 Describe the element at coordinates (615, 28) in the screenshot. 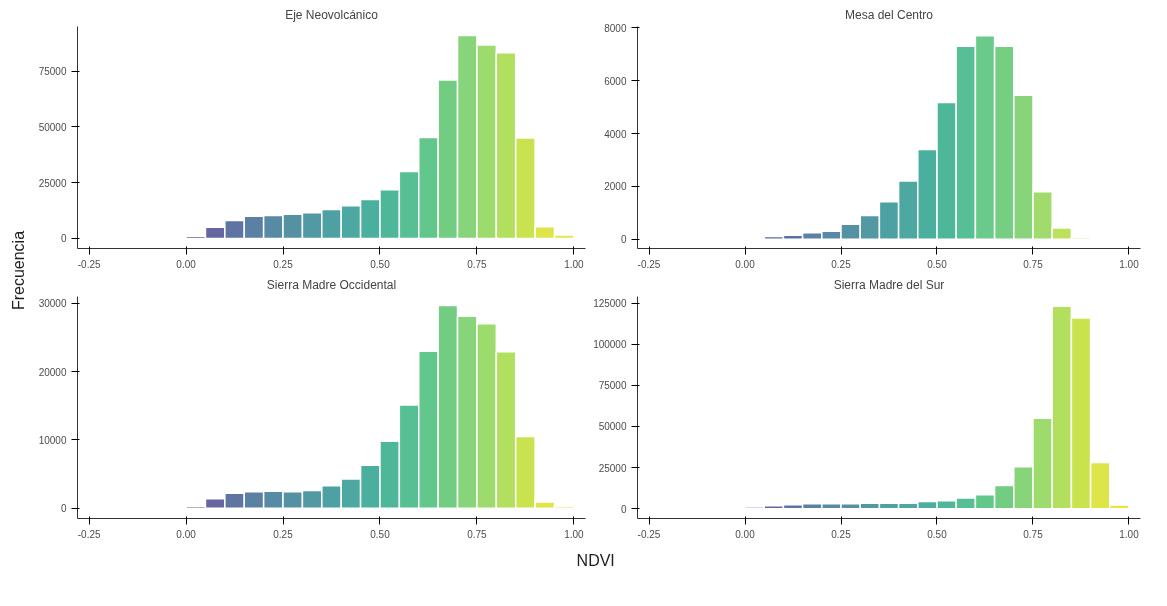

I see `y-tick-label: 8000` at that location.